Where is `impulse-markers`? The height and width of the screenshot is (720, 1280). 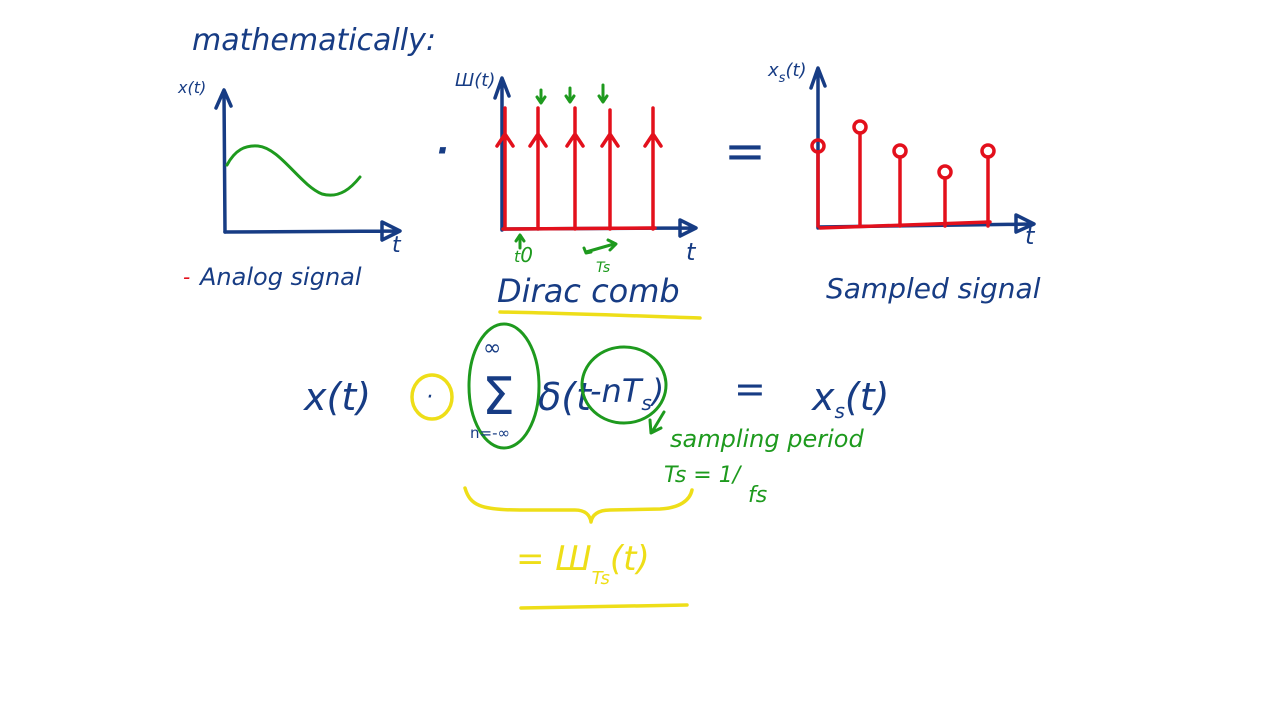 impulse-markers is located at coordinates (572, 94).